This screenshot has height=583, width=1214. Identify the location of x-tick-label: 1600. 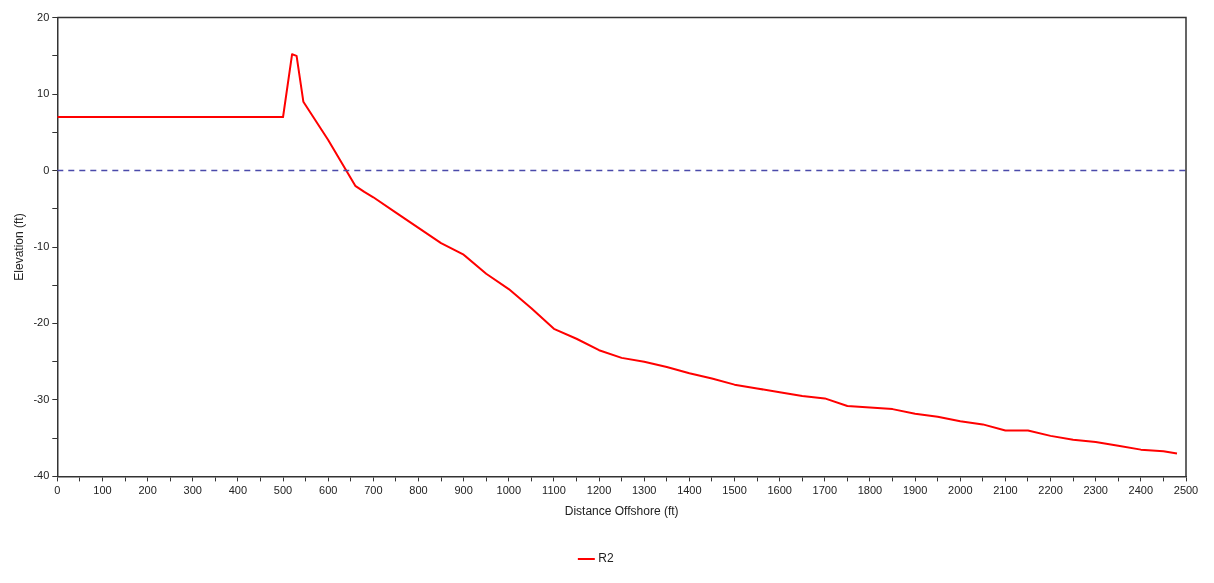
(779, 490).